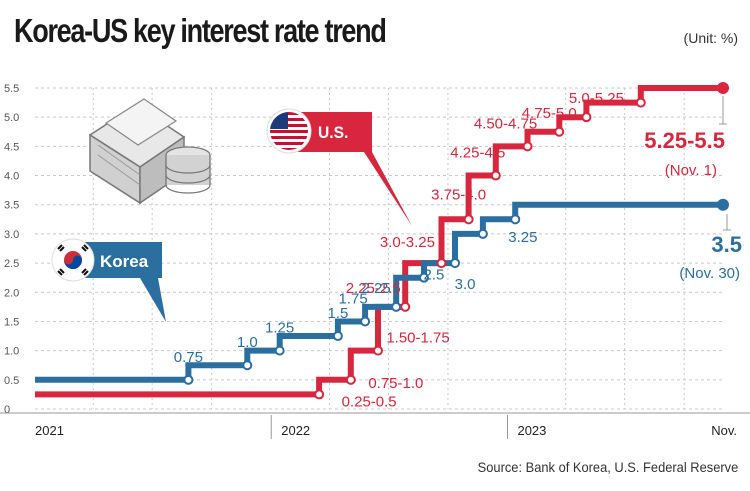 Image resolution: width=750 pixels, height=491 pixels. Describe the element at coordinates (549, 113) in the screenshot. I see `us-rate-label: 4.75-5.0` at that location.